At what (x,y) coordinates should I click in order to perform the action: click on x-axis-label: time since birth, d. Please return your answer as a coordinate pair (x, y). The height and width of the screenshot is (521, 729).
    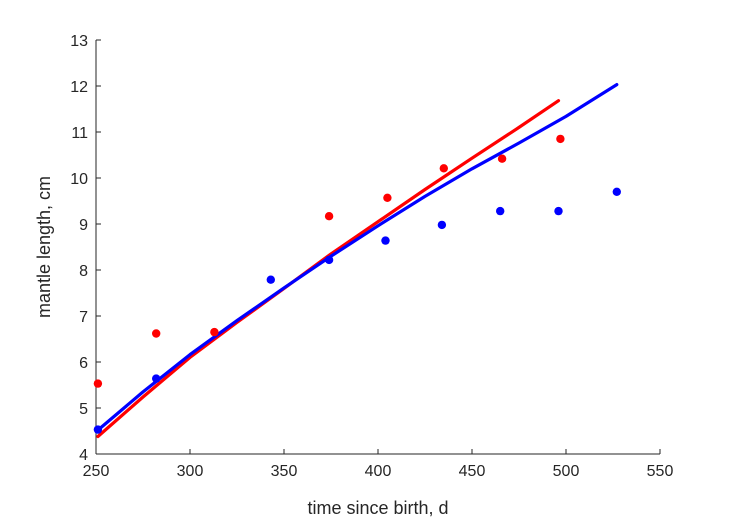
    Looking at the image, I should click on (377, 508).